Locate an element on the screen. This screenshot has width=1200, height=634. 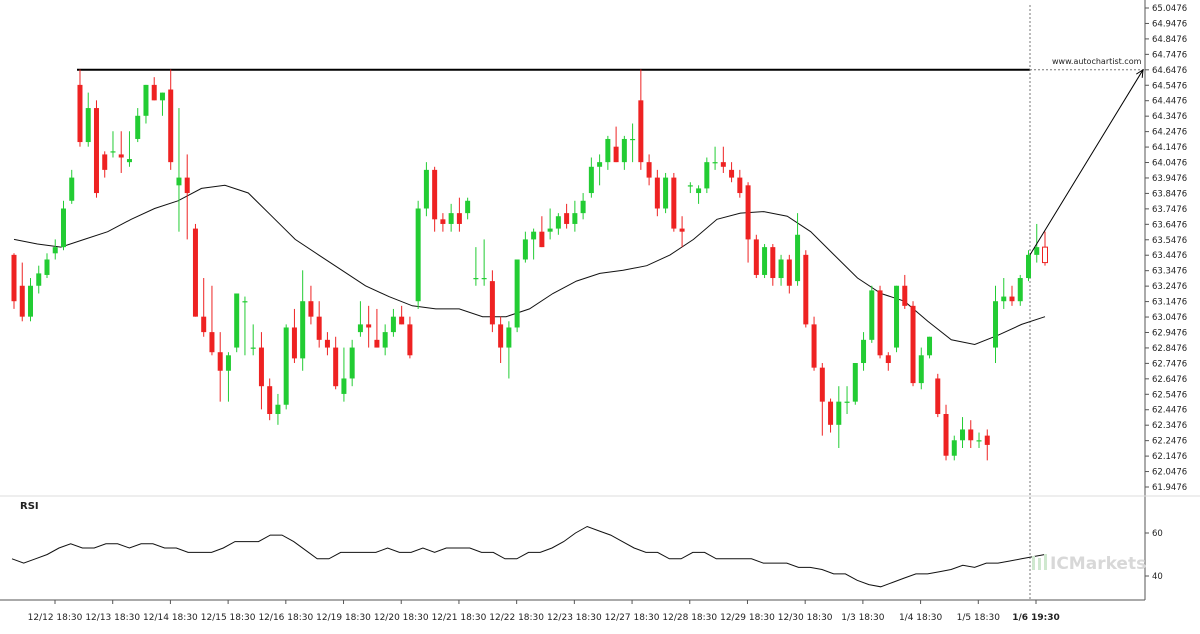
watermark-text: ICMarkets is located at coordinates (1098, 564).